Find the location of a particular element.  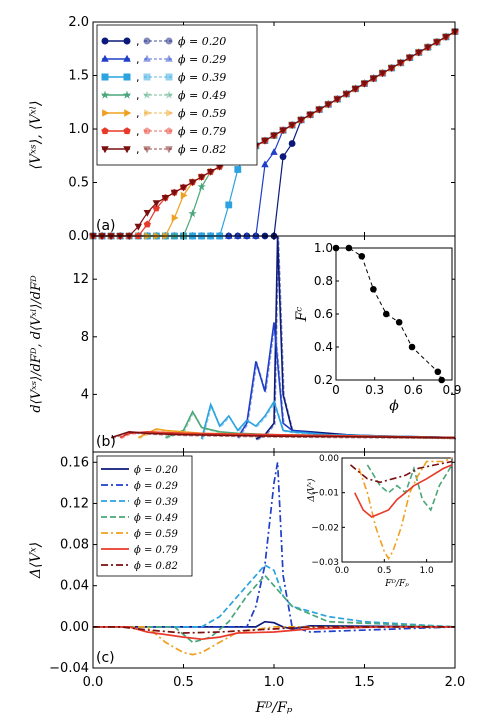

inset-c-series-3-line is located at coordinates (401, 472).